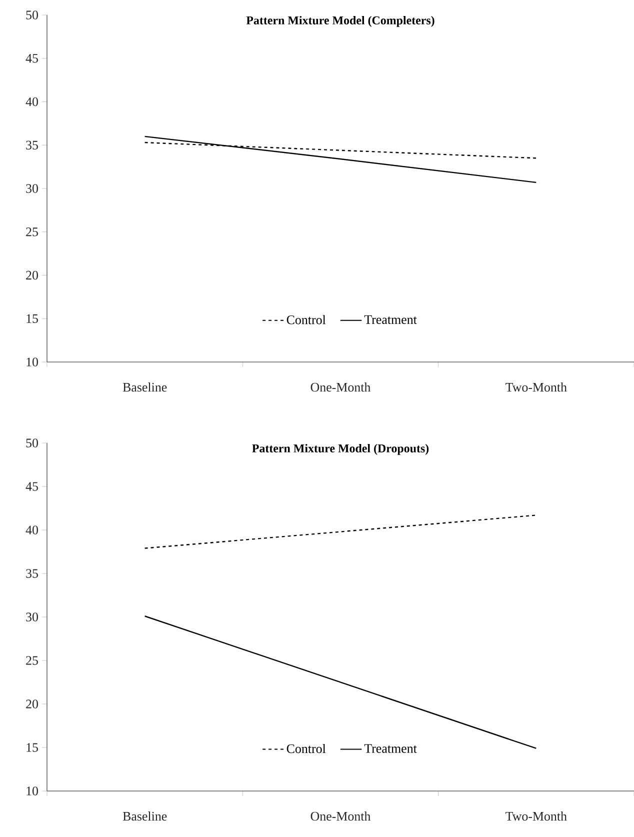 The width and height of the screenshot is (634, 837). What do you see at coordinates (340, 21) in the screenshot?
I see `chart-title: Pattern Mixture Model (Completers)` at bounding box center [340, 21].